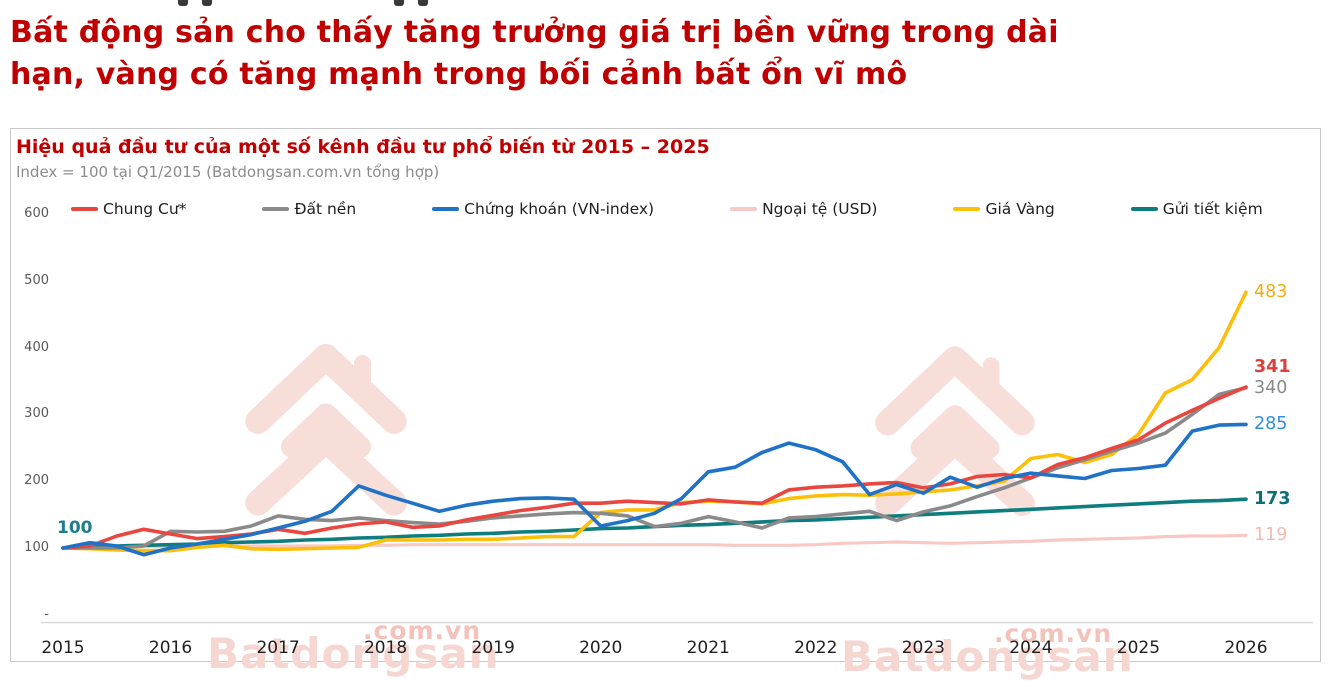  What do you see at coordinates (36, 547) in the screenshot?
I see `y-axis-tick: 100` at bounding box center [36, 547].